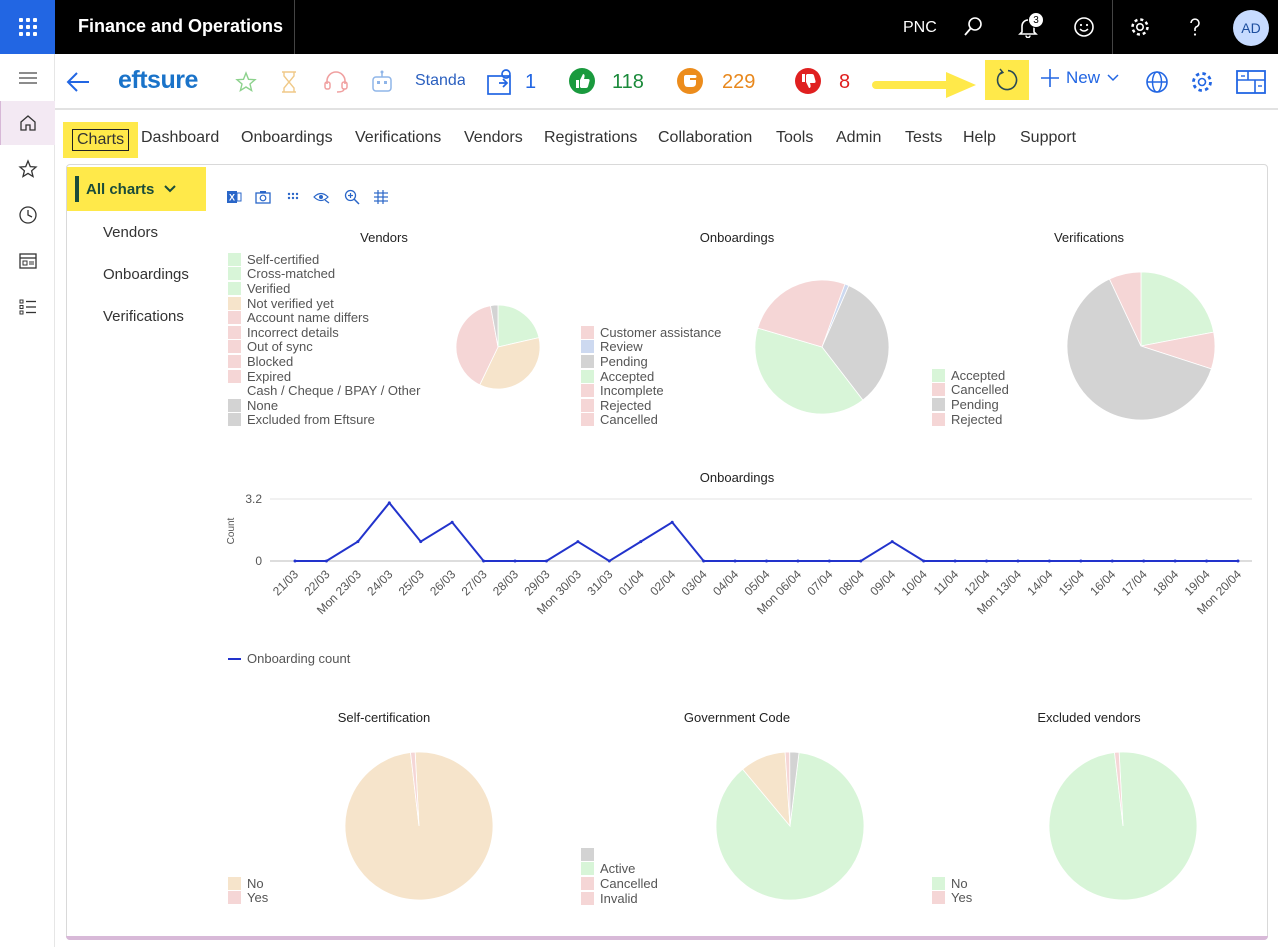 The height and width of the screenshot is (947, 1278). Describe the element at coordinates (324, 273) in the screenshot. I see `legend-item: Cross-matched` at that location.